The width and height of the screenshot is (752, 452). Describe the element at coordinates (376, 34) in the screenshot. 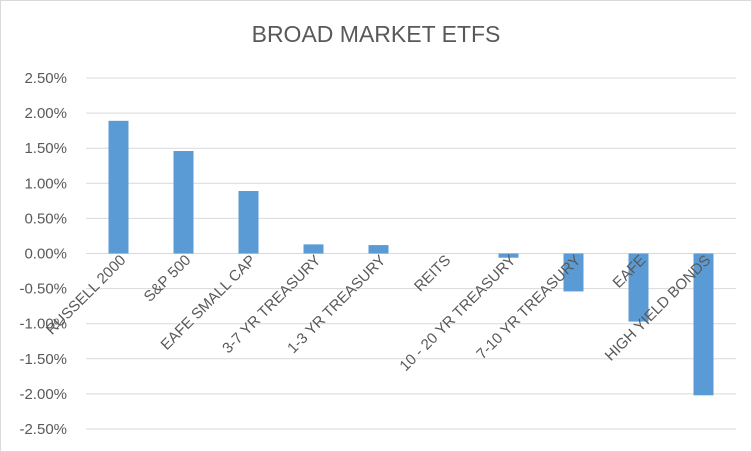

I see `chart-title: BROAD MARKET ETFS` at that location.